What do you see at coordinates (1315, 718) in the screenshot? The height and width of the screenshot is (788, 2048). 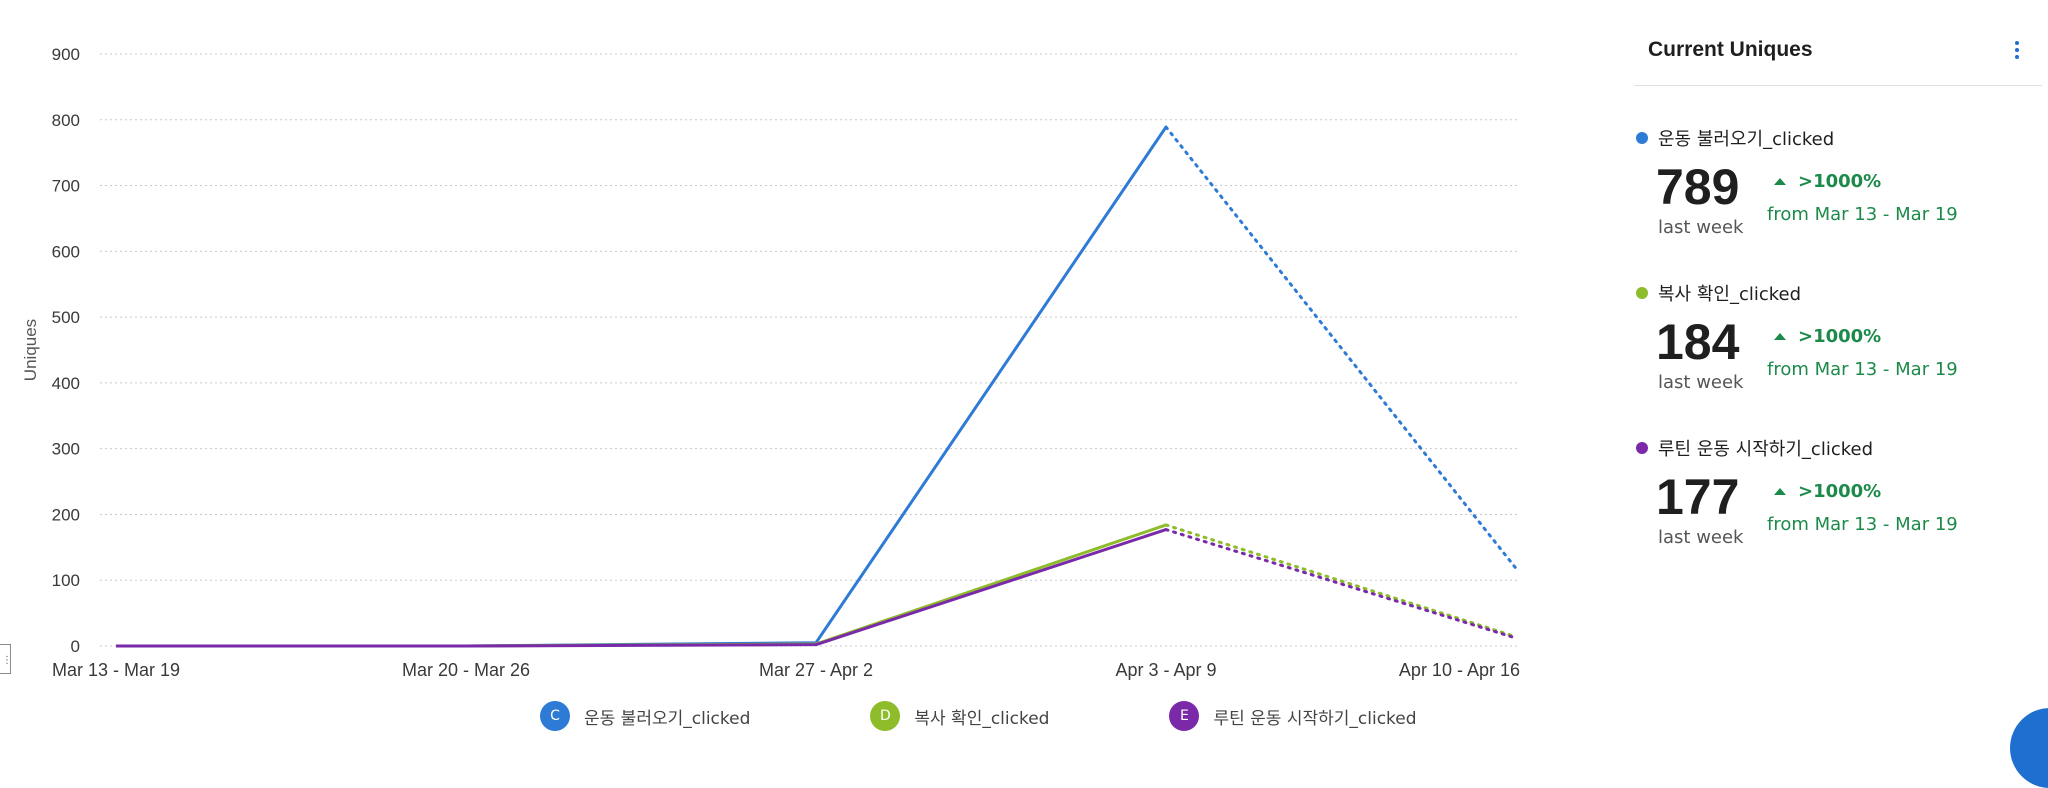 I see `legend-label: 루틴 운동 시작하기_clicked` at bounding box center [1315, 718].